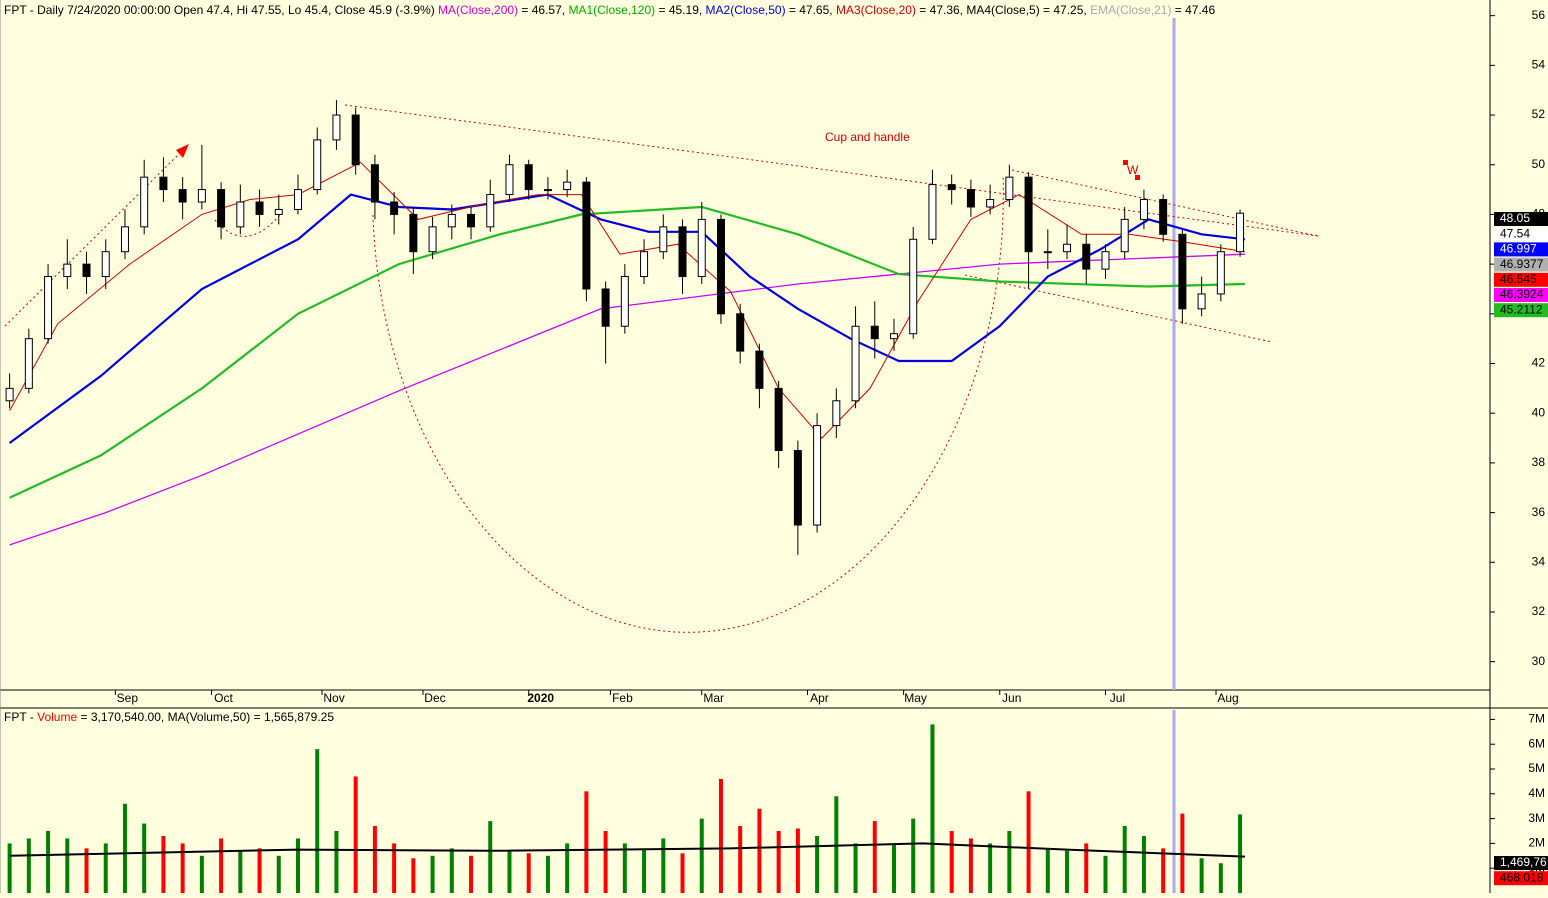  What do you see at coordinates (1536, 719) in the screenshot?
I see `y-tick-label: 7M` at bounding box center [1536, 719].